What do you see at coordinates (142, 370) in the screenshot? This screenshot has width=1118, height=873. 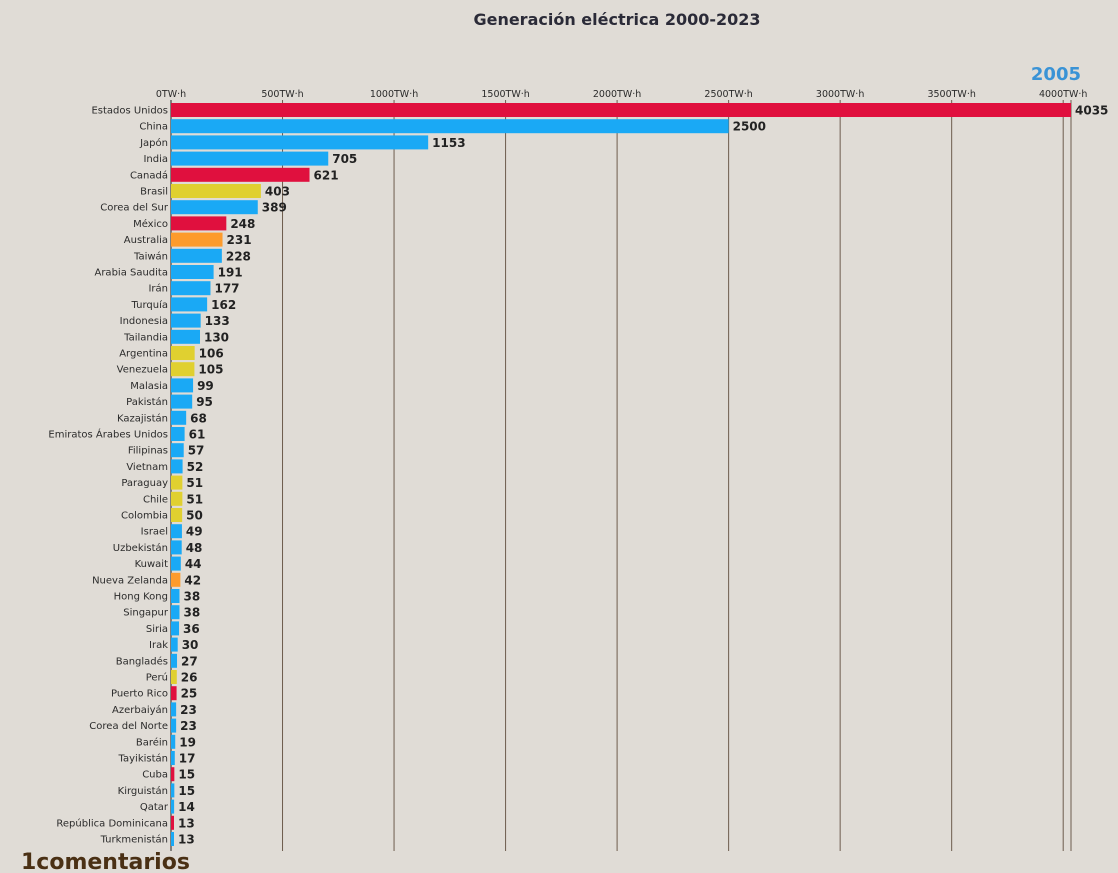 I see `category-label: Venezuela` at bounding box center [142, 370].